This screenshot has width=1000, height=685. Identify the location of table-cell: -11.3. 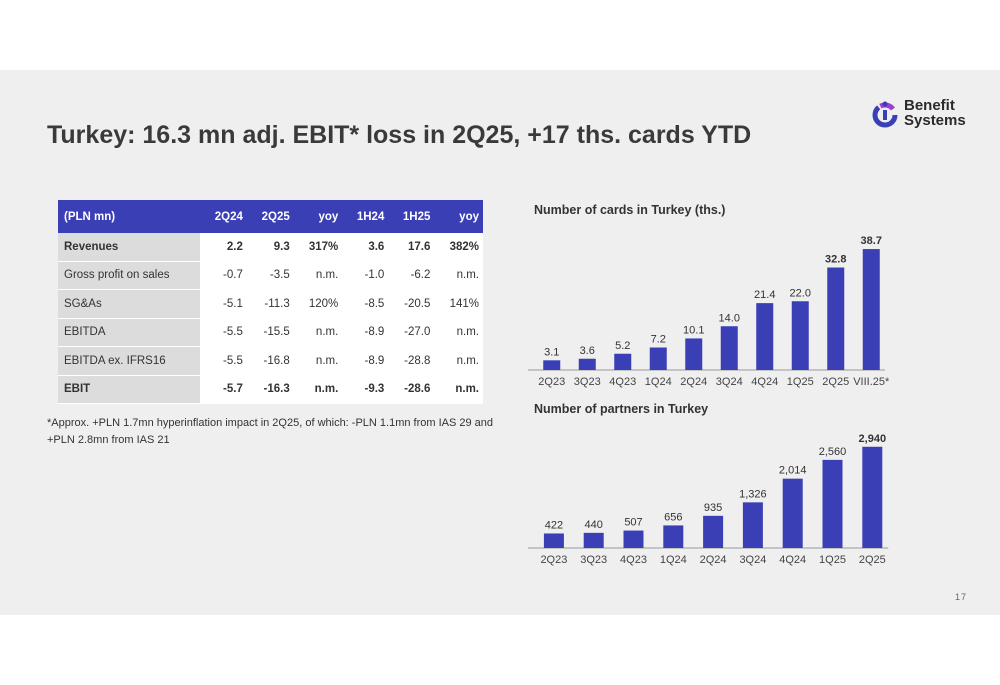
(270, 304).